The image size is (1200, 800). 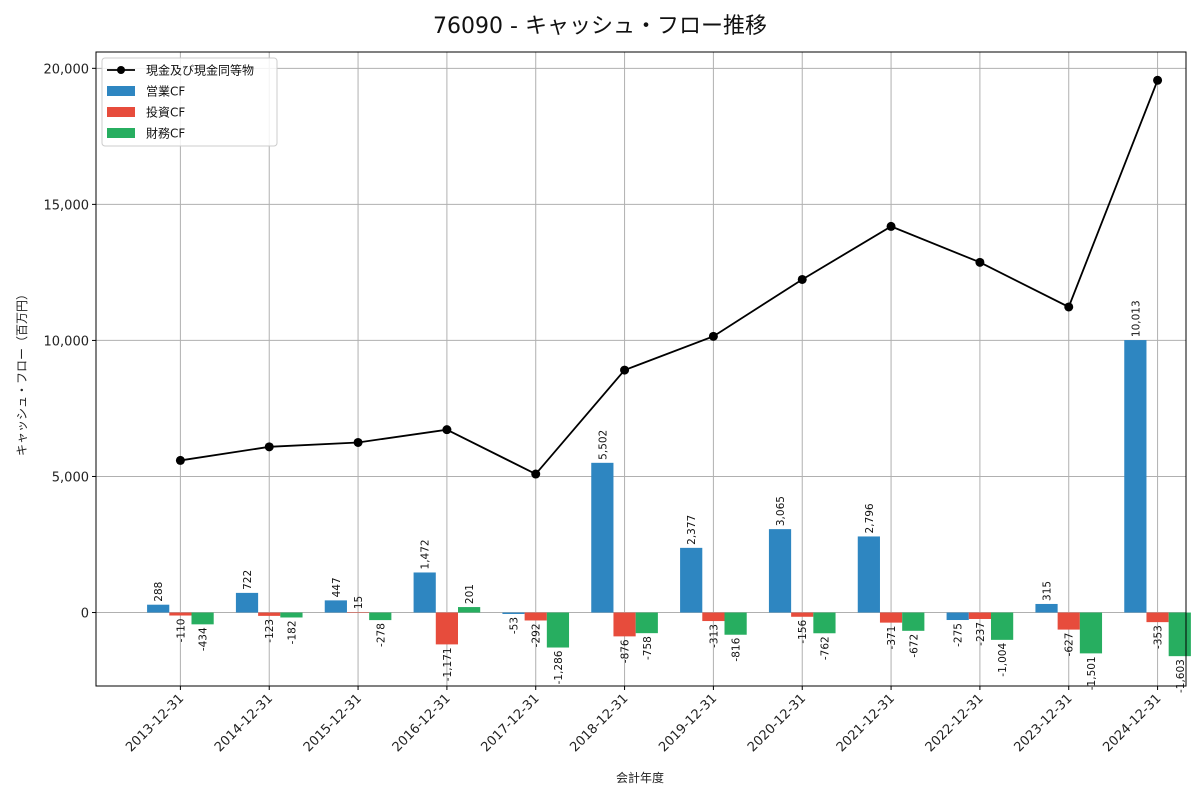 What do you see at coordinates (781, 511) in the screenshot?
I see `data-label: 3,065` at bounding box center [781, 511].